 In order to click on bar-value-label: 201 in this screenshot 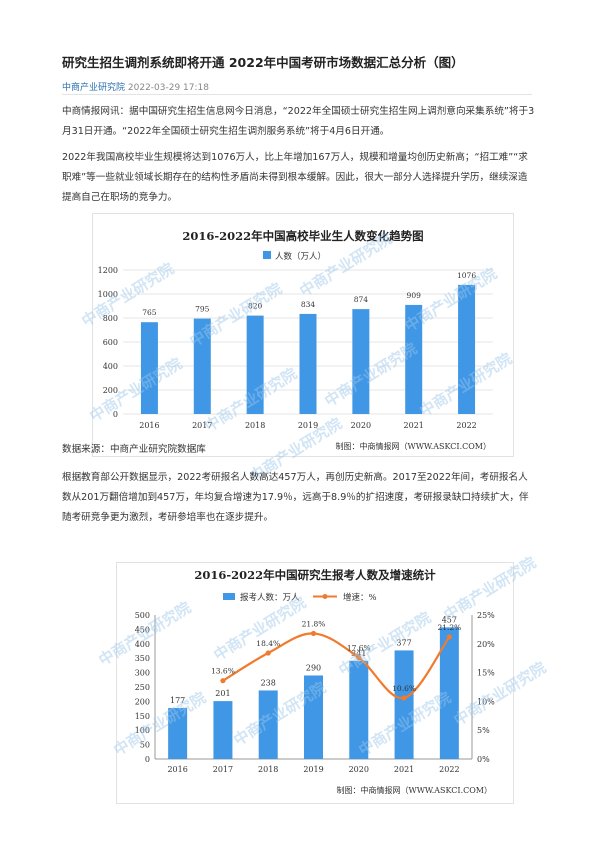, I will do `click(222, 693)`.